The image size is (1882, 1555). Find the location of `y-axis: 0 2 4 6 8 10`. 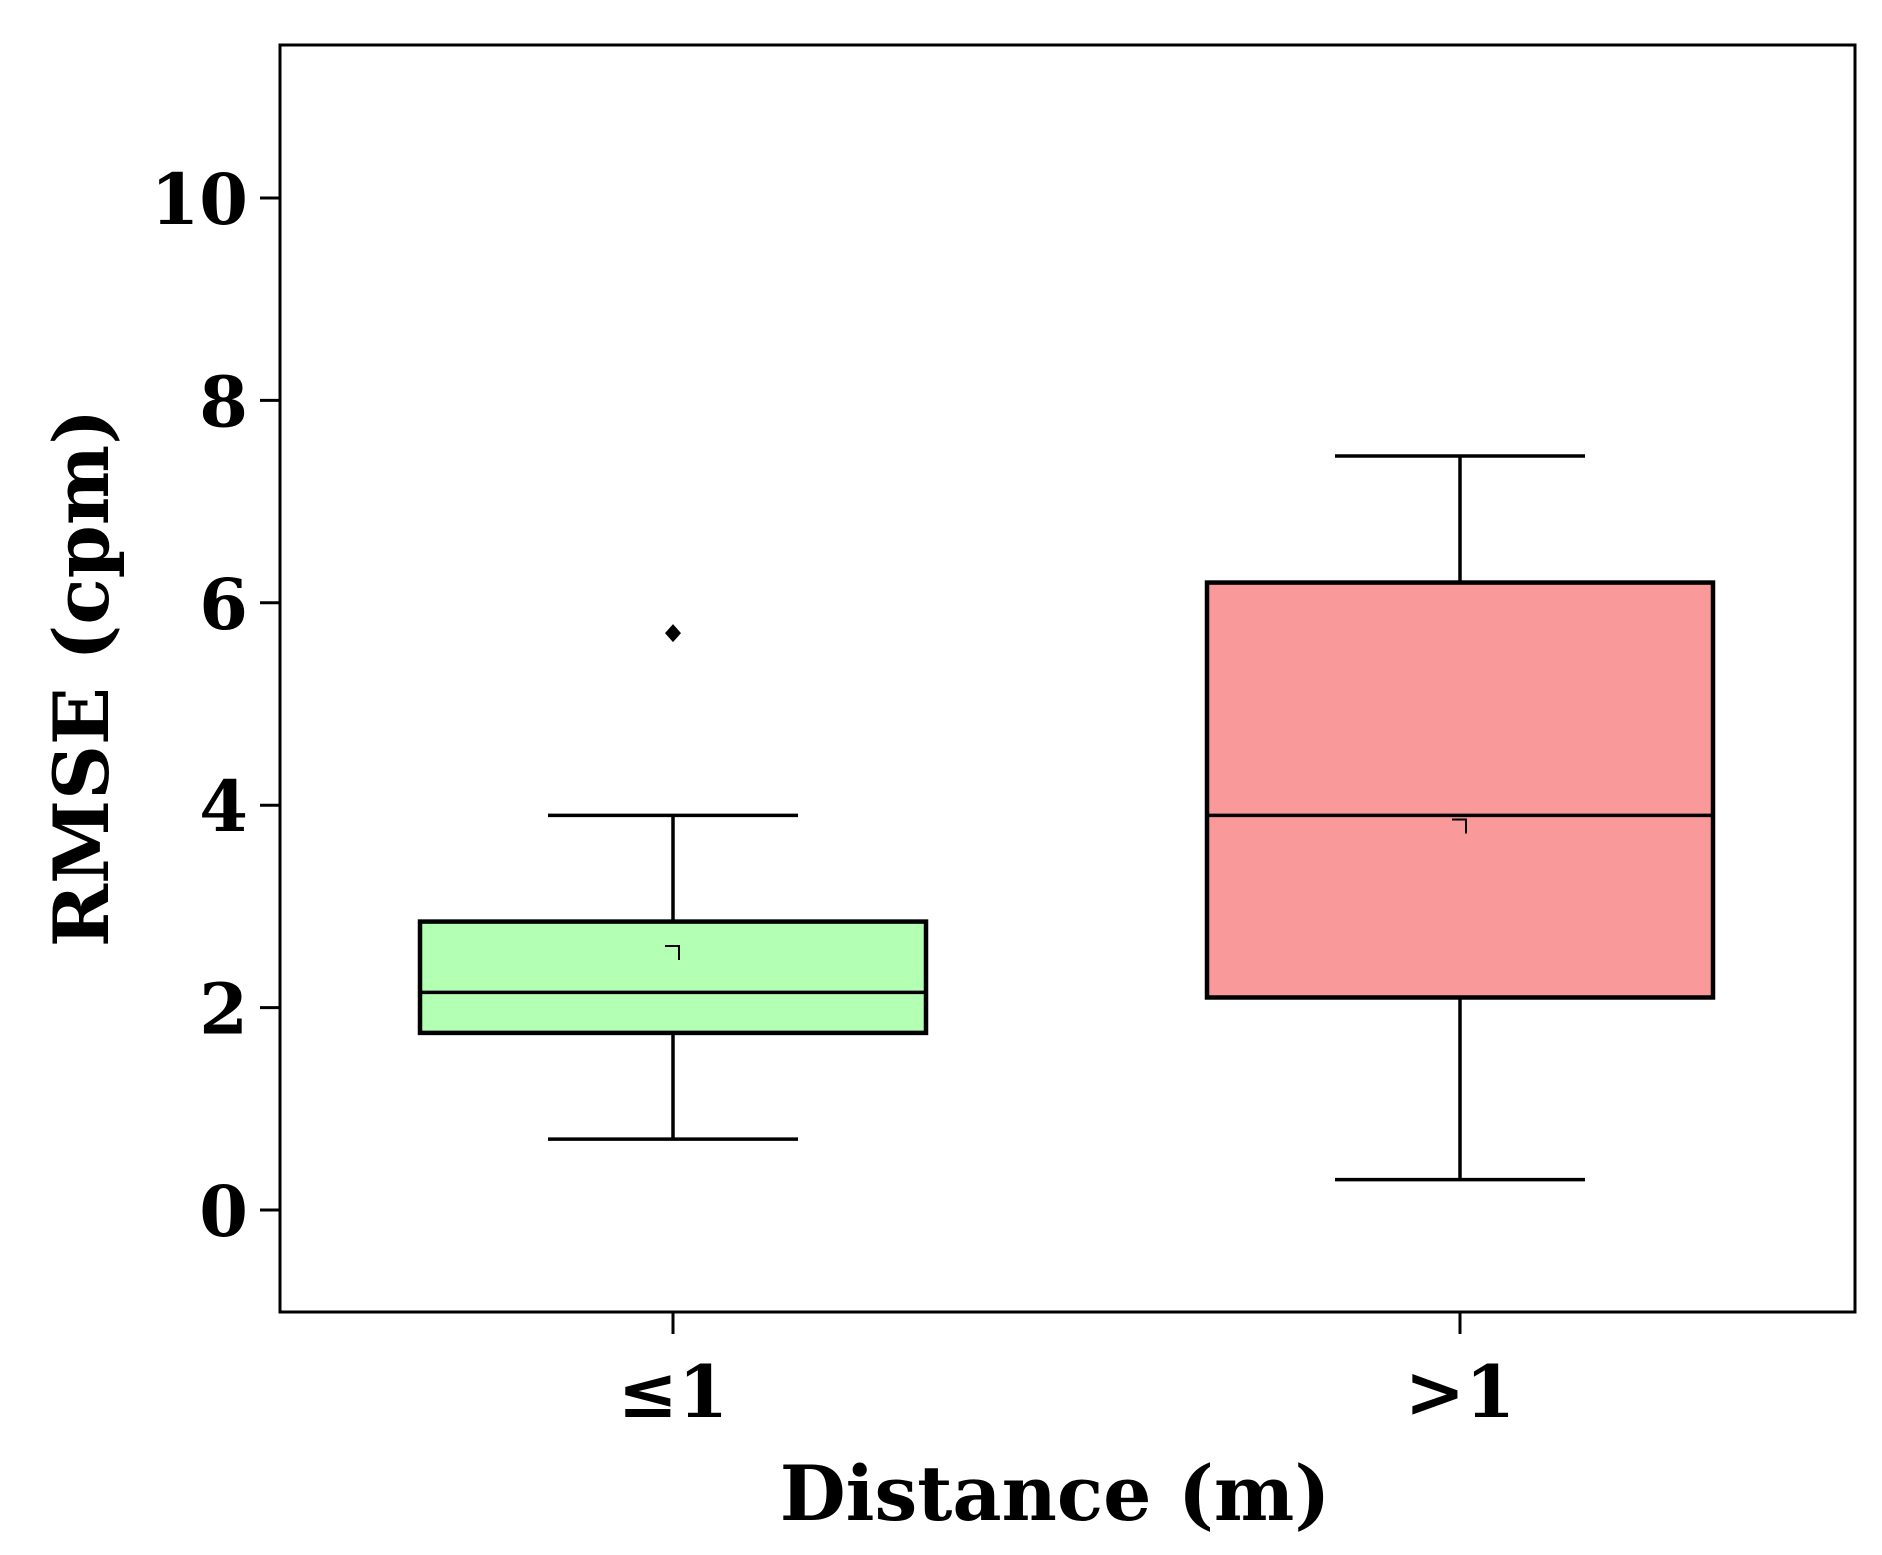

y-axis: 0 2 4 6 8 10 is located at coordinates (215, 705).